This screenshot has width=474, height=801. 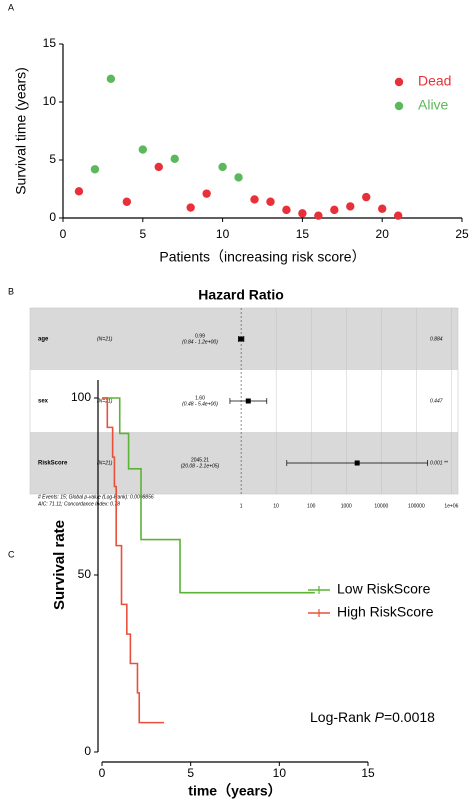 I want to click on p-label: 0.884, so click(x=436, y=339).